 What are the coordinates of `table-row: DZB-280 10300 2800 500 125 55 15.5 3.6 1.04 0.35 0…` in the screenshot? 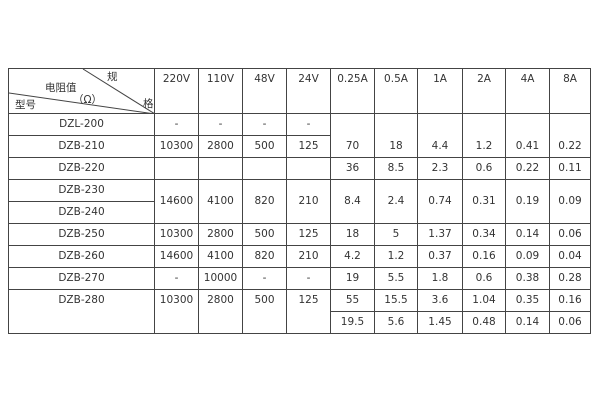 It's located at (299, 311).